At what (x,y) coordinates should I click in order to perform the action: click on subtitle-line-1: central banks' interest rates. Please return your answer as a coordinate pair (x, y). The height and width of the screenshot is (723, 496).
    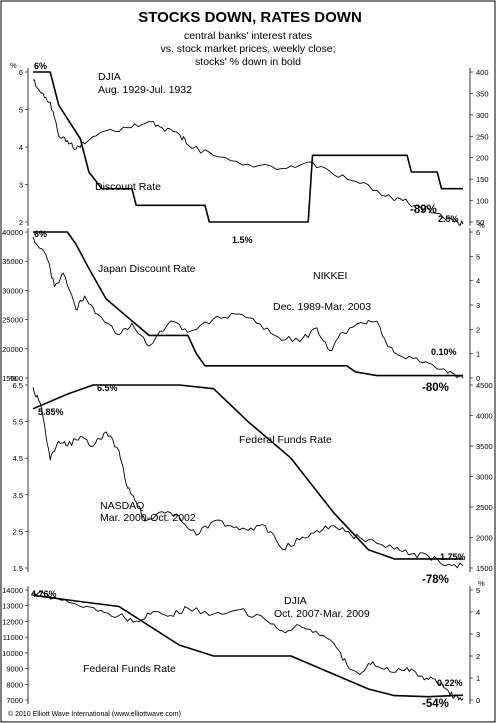
    Looking at the image, I should click on (248, 36).